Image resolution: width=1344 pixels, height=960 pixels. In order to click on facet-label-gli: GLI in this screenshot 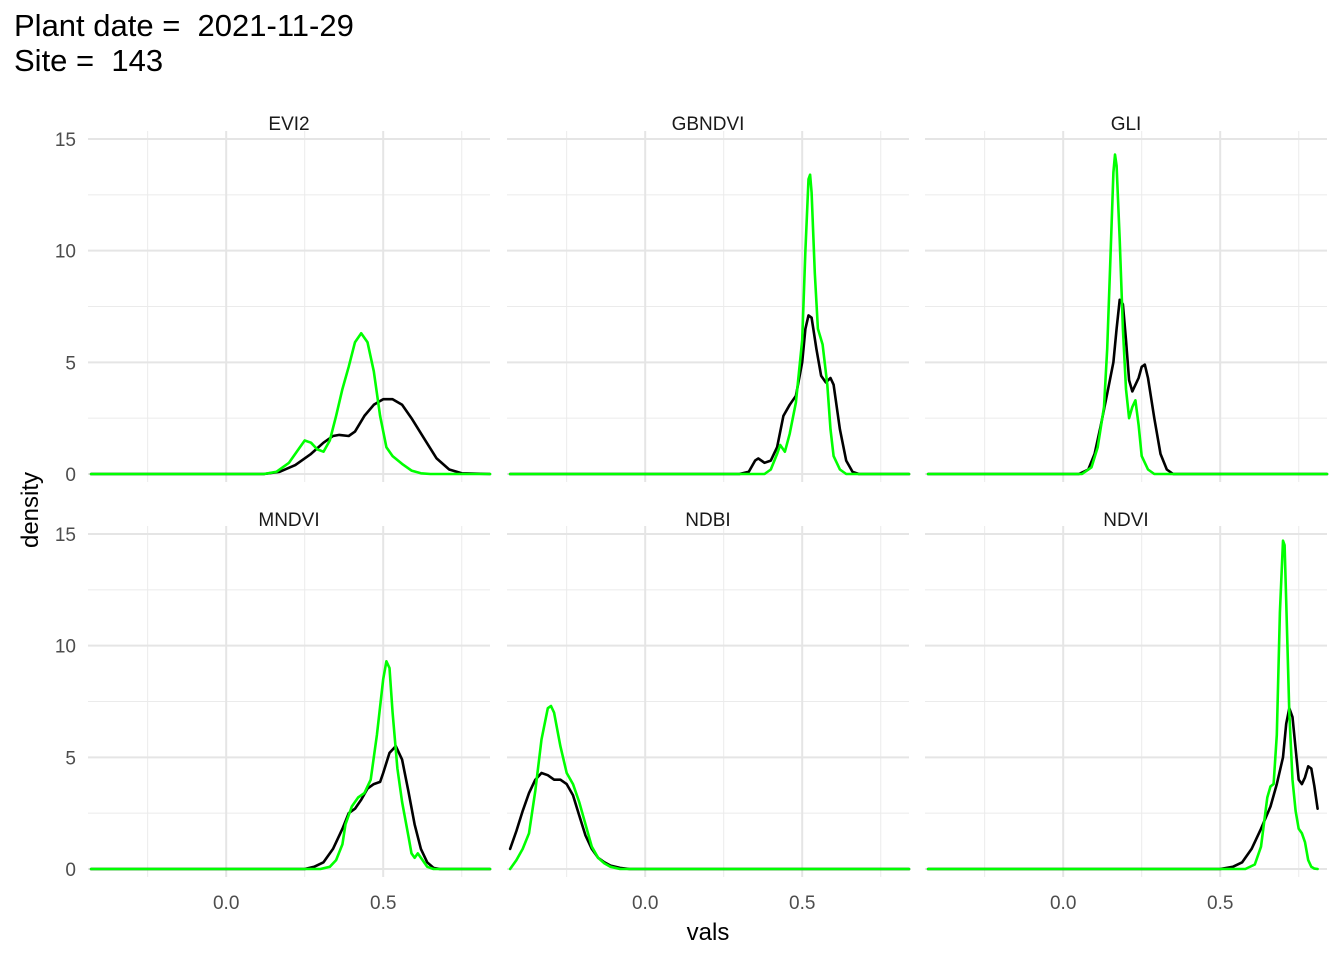, I will do `click(1126, 124)`.